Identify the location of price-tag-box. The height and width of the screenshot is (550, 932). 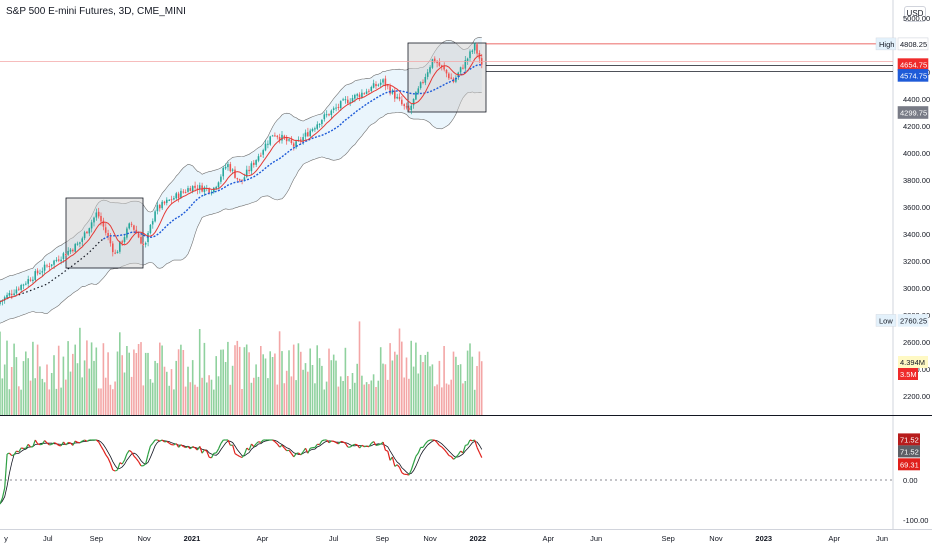
(913, 44).